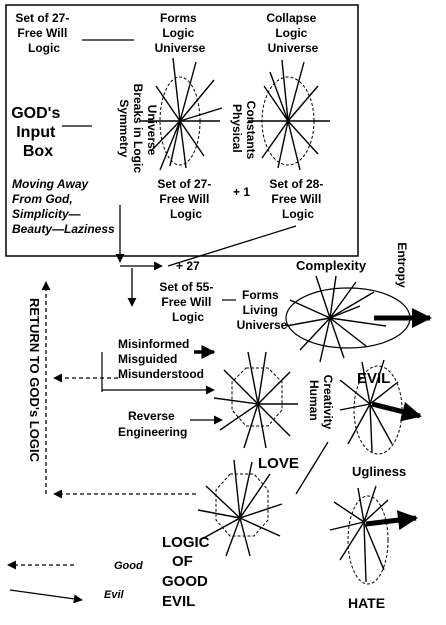 This screenshot has width=446, height=625. What do you see at coordinates (181, 114) in the screenshot?
I see `logic-universe-forms-glyph` at bounding box center [181, 114].